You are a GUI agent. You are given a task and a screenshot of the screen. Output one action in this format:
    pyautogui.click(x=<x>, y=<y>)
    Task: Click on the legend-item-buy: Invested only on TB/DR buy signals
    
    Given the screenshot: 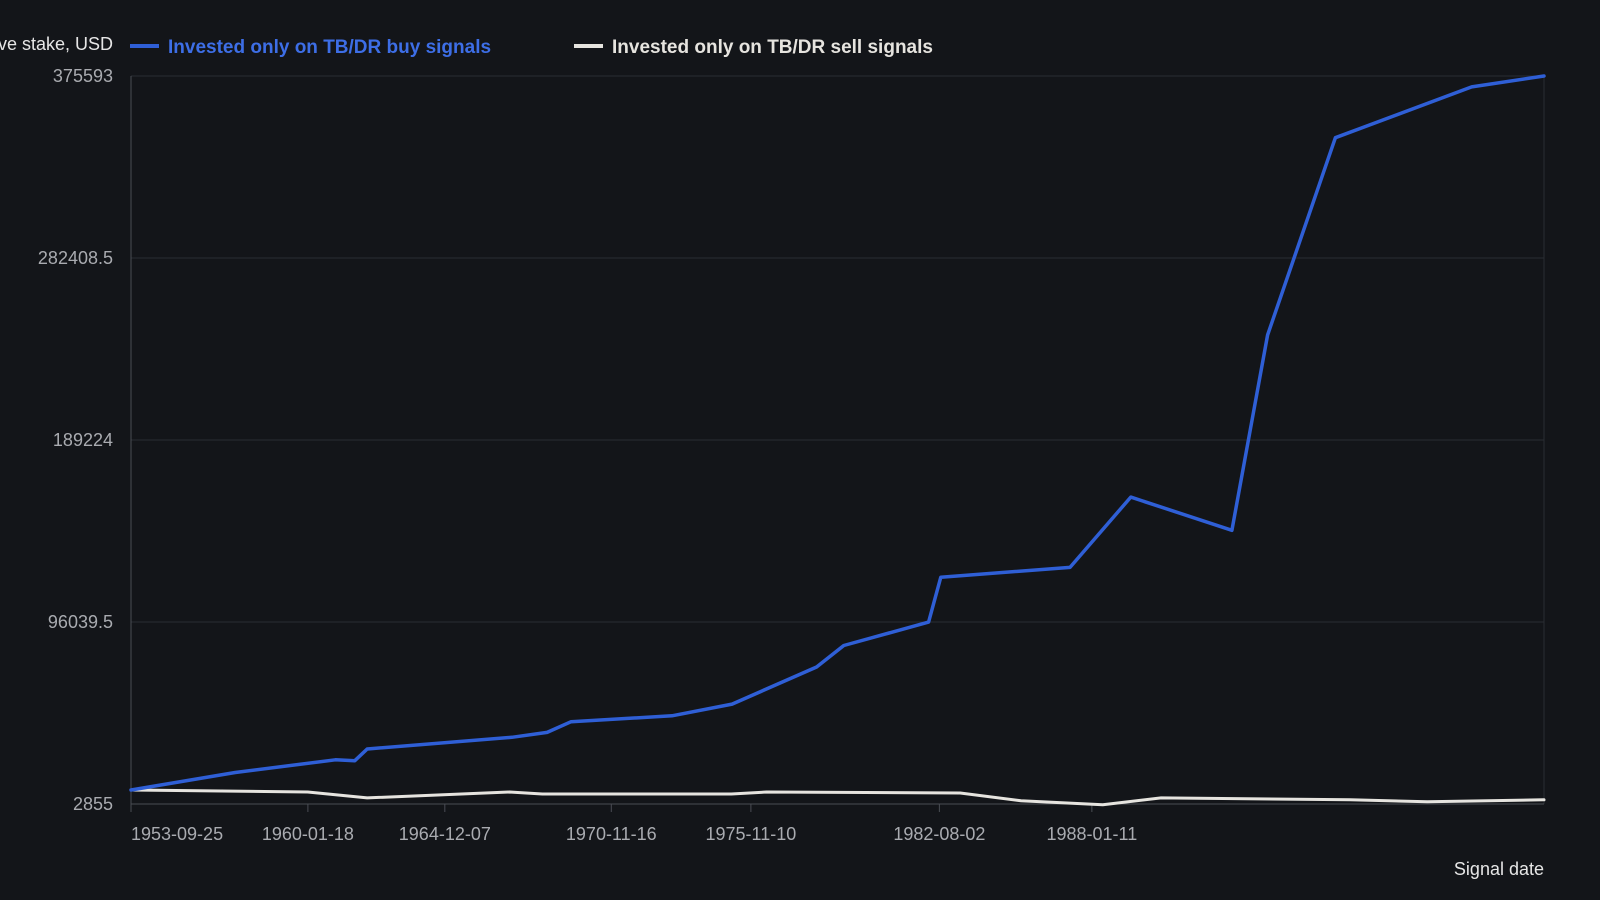 What is the action you would take?
    pyautogui.click(x=310, y=47)
    